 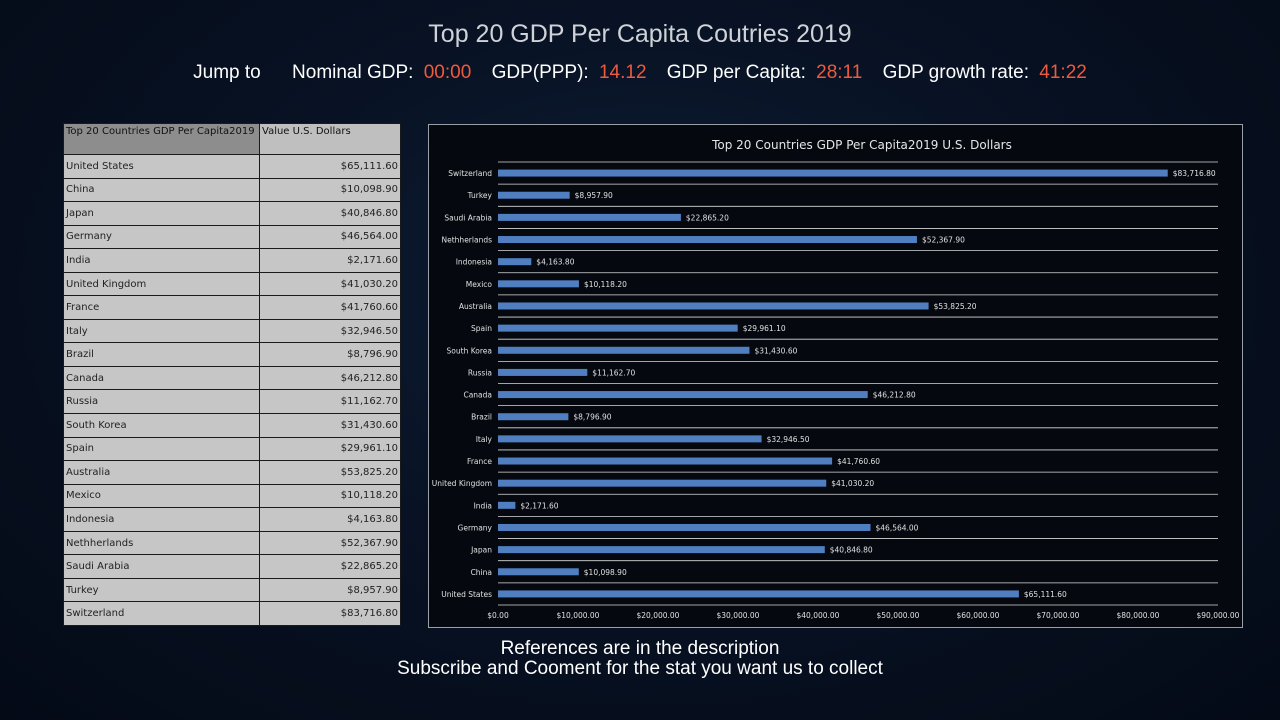 I want to click on chart-category-label: Turkey, so click(x=480, y=195).